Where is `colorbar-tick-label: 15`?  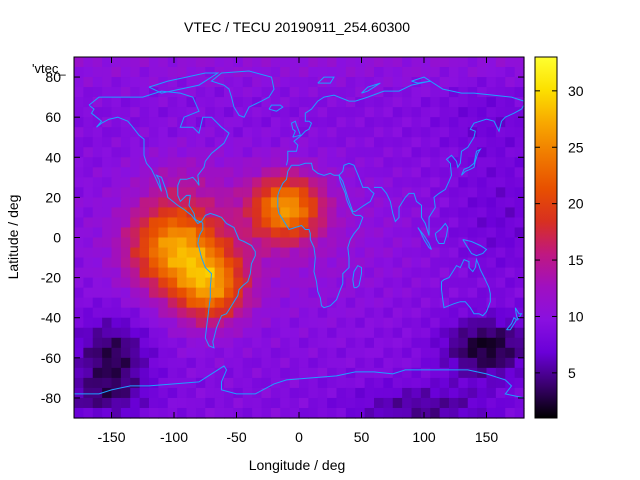
colorbar-tick-label: 15 is located at coordinates (576, 260).